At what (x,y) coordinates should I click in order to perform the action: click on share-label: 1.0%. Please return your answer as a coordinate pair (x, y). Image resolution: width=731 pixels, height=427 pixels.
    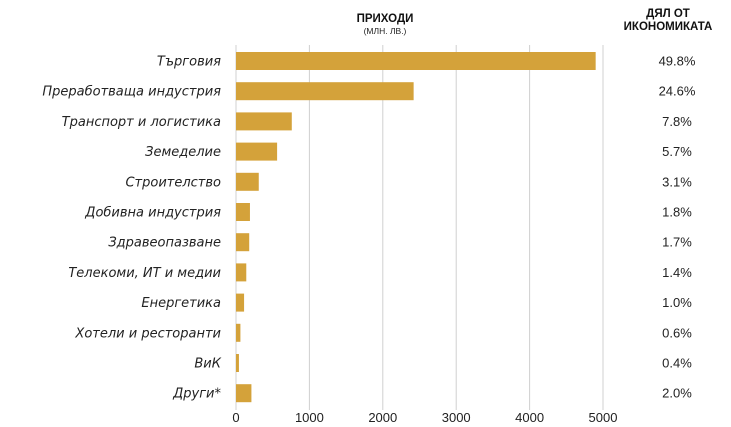
    Looking at the image, I should click on (677, 302).